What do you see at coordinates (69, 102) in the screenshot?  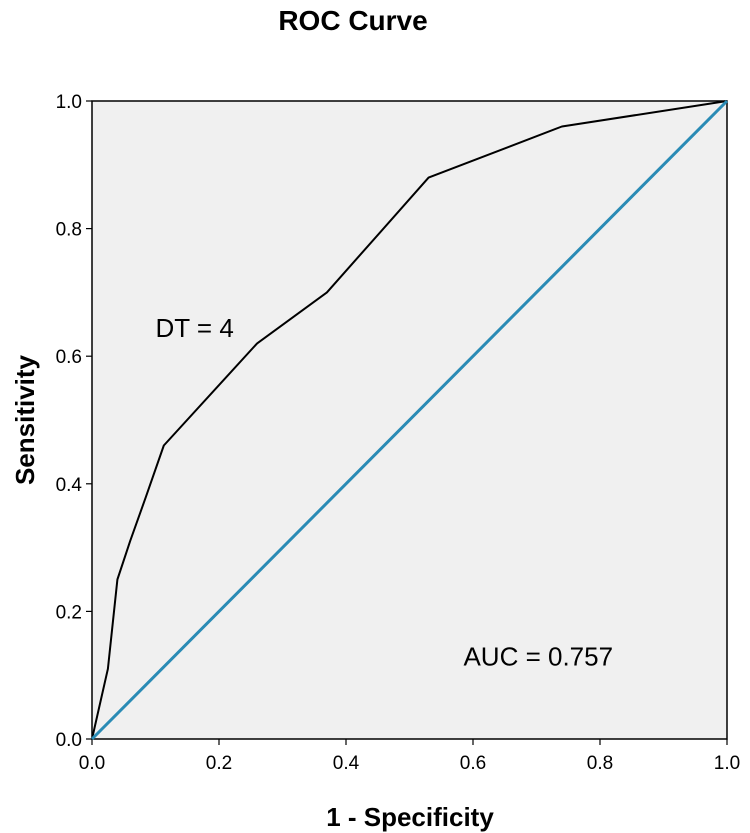 I see `y-tick-label: 1.0` at bounding box center [69, 102].